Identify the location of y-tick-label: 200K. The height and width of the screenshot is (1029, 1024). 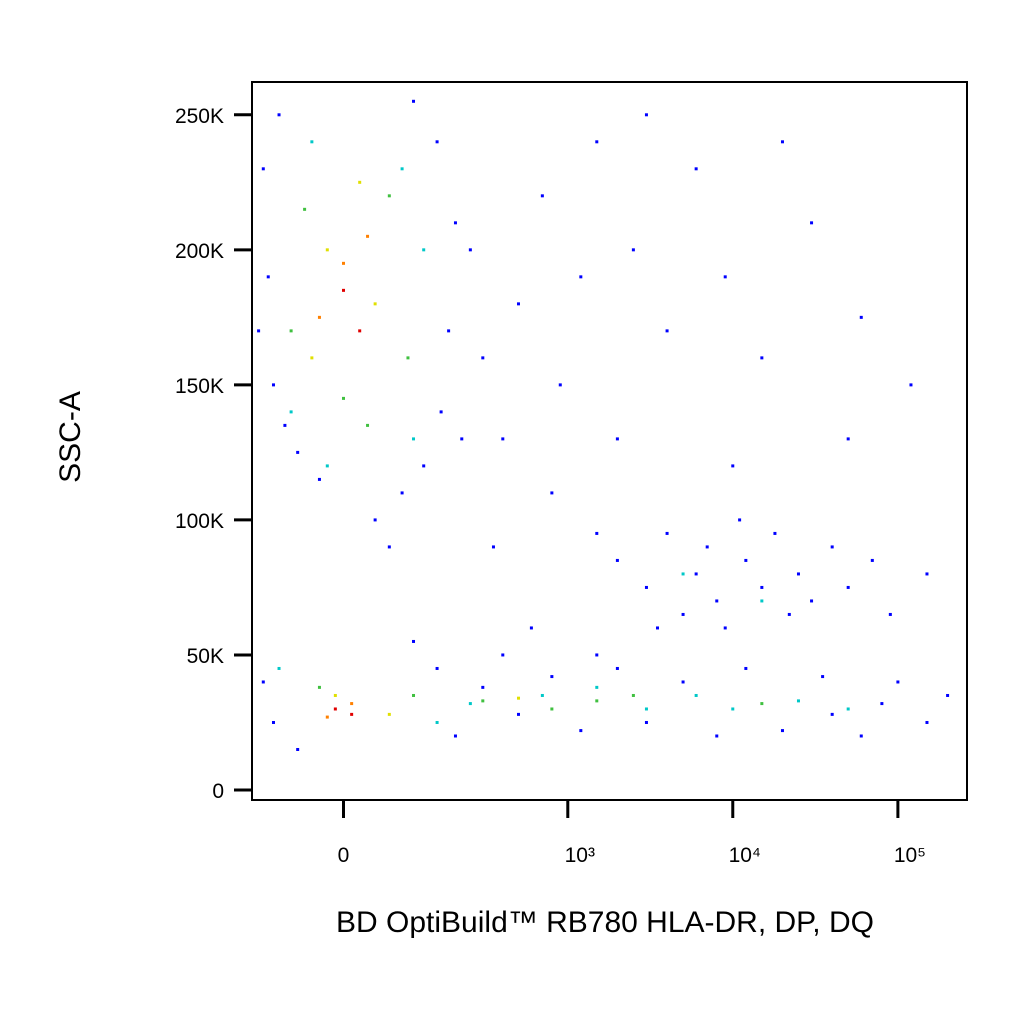
(199, 251).